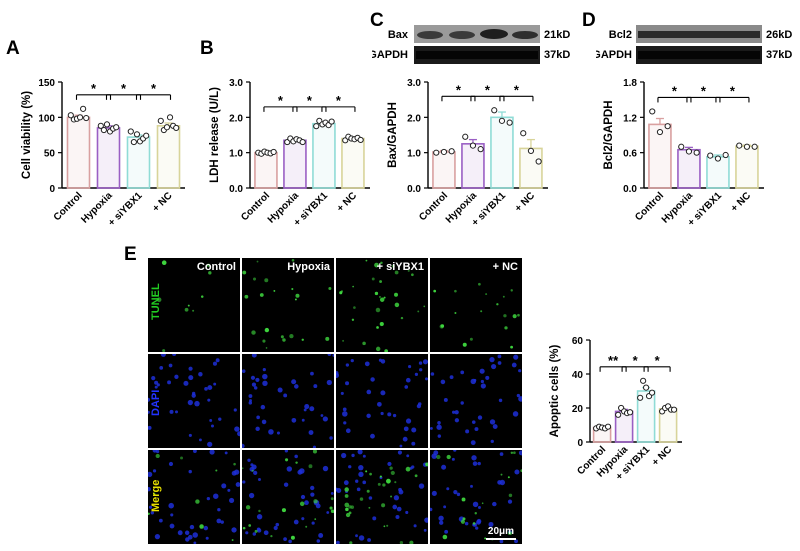 This screenshot has width=800, height=551. I want to click on blot-c-protein-size: 21kD, so click(557, 35).